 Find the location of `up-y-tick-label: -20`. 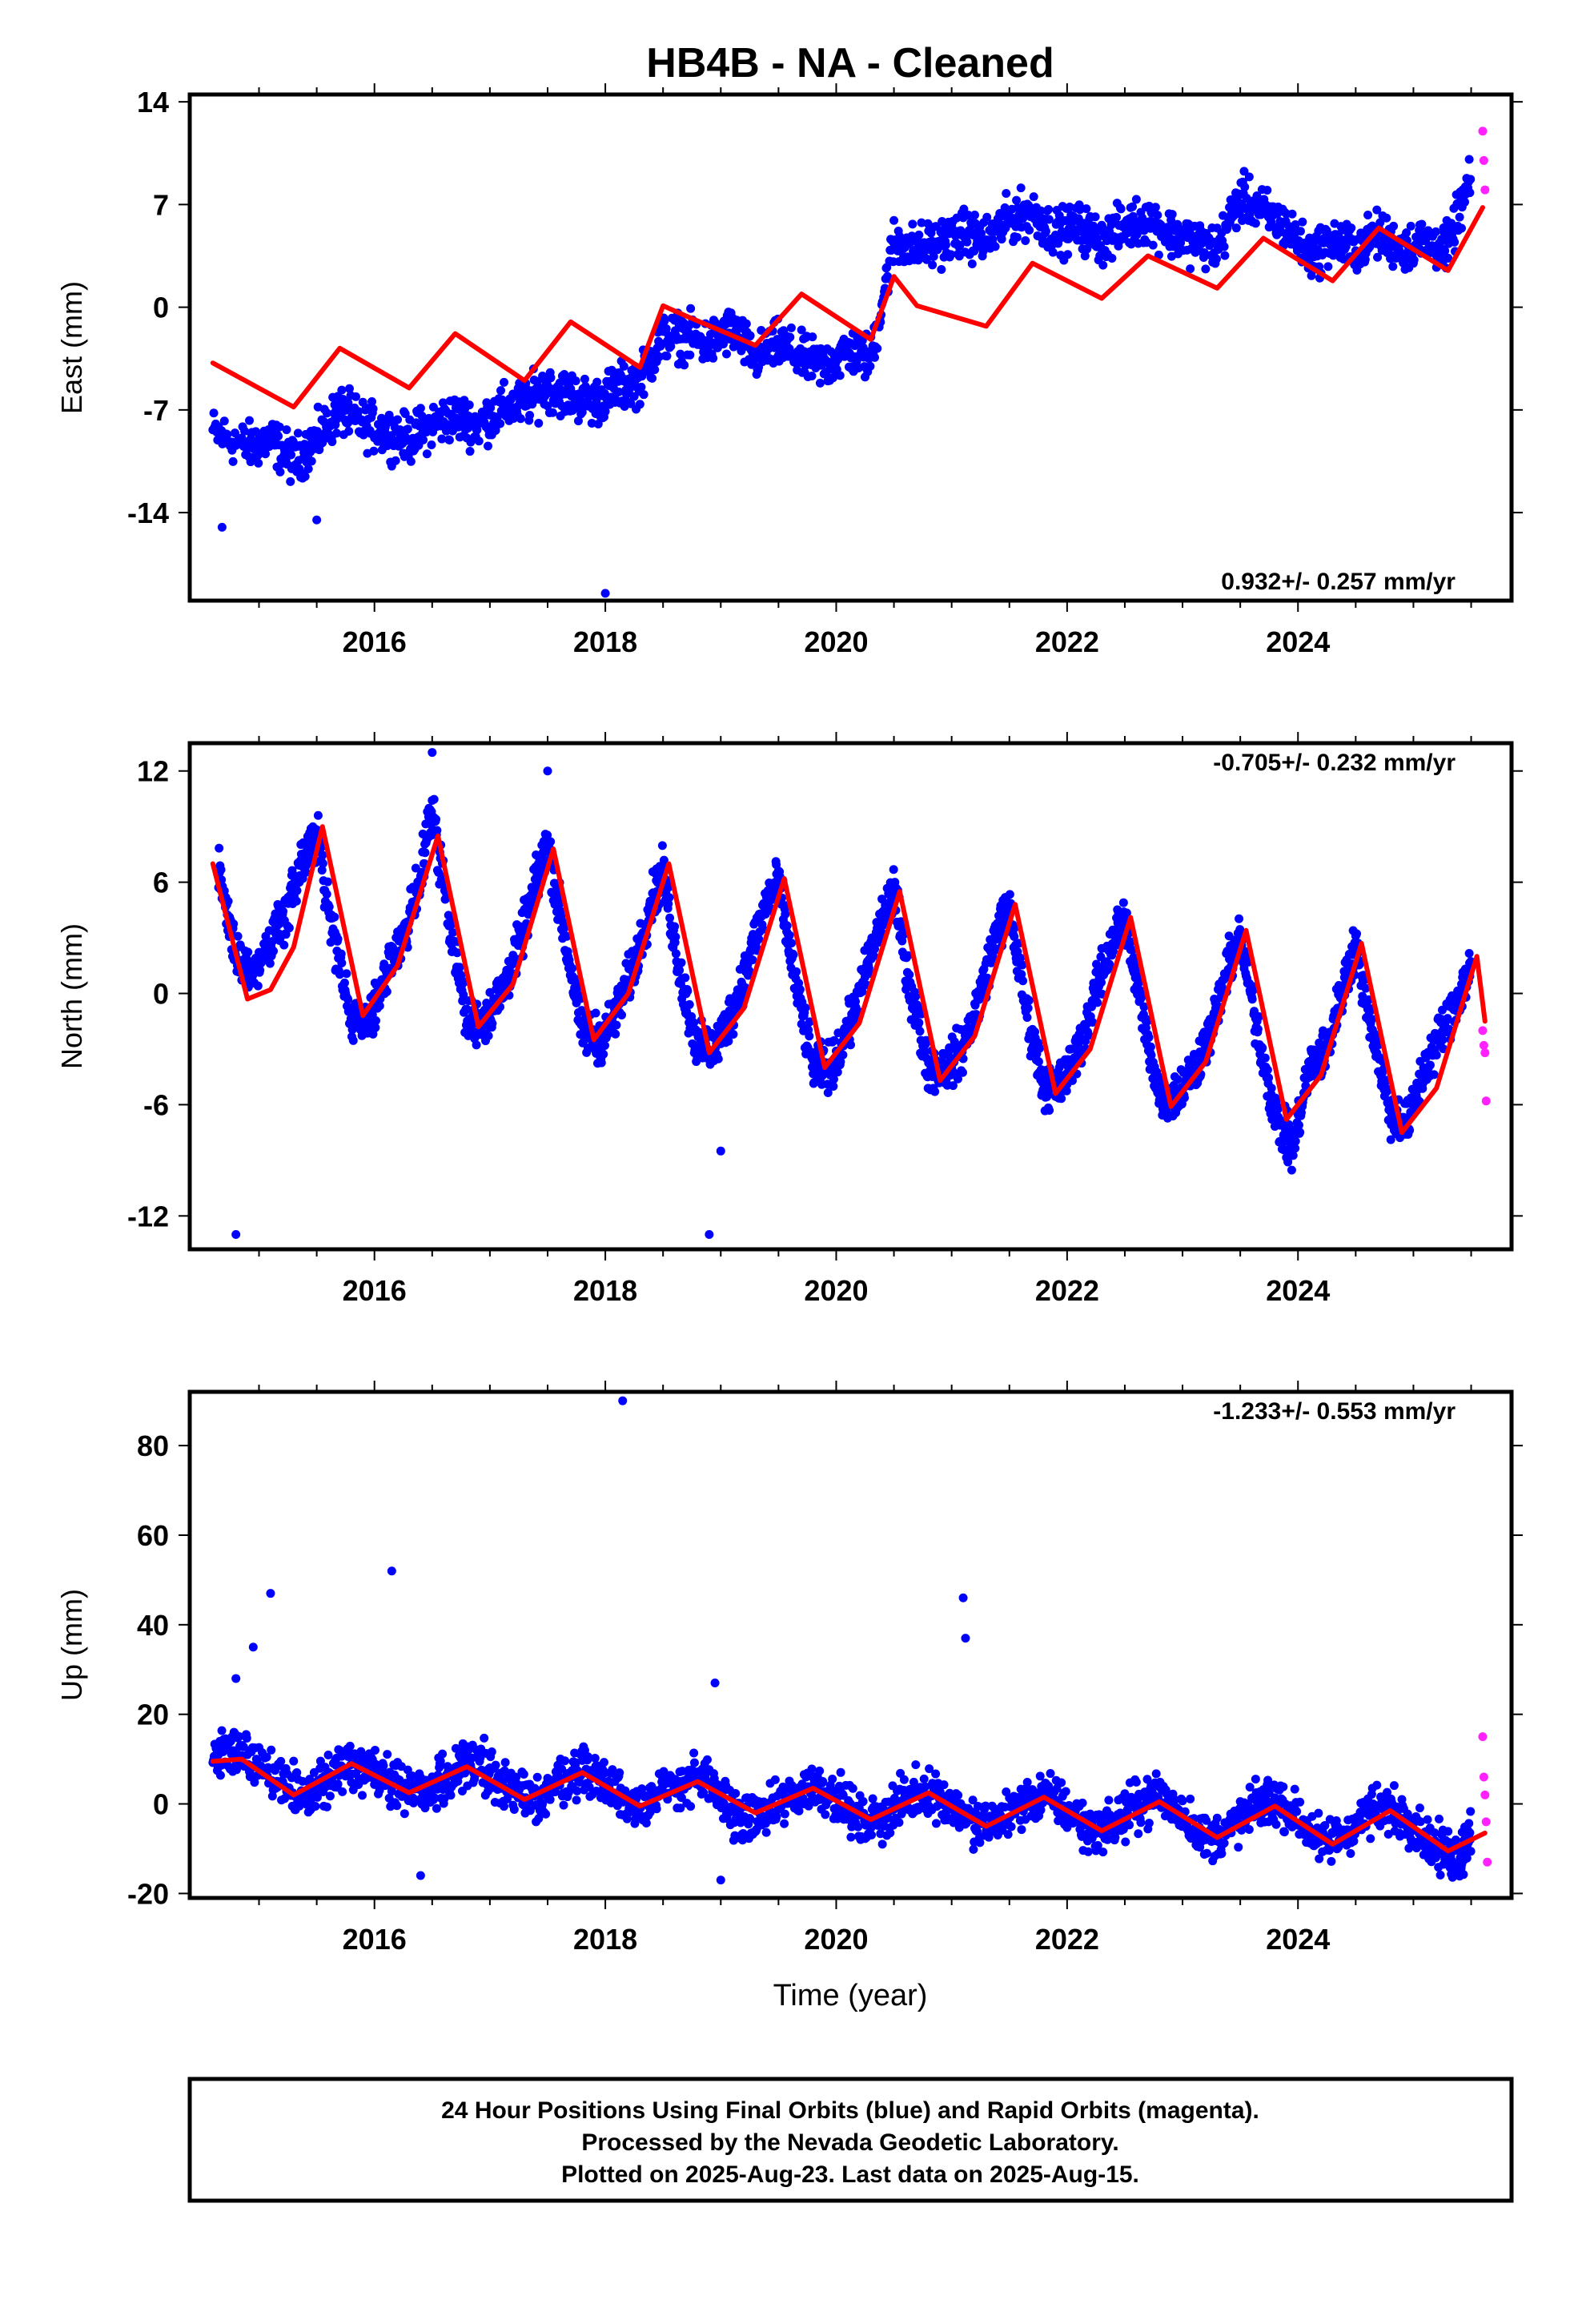

up-y-tick-label: -20 is located at coordinates (148, 1893).